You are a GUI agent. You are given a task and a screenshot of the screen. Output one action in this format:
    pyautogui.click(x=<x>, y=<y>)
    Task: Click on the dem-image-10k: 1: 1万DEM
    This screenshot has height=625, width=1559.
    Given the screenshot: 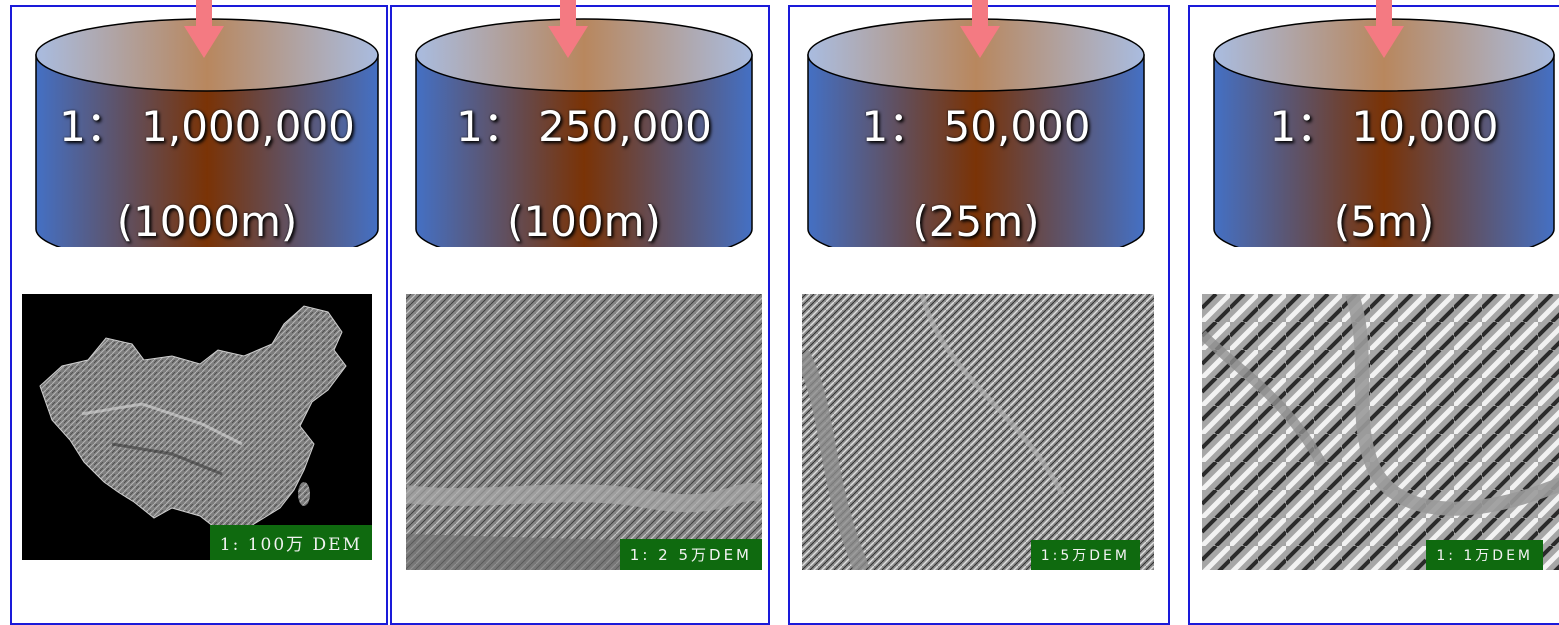 What is the action you would take?
    pyautogui.click(x=1380, y=432)
    